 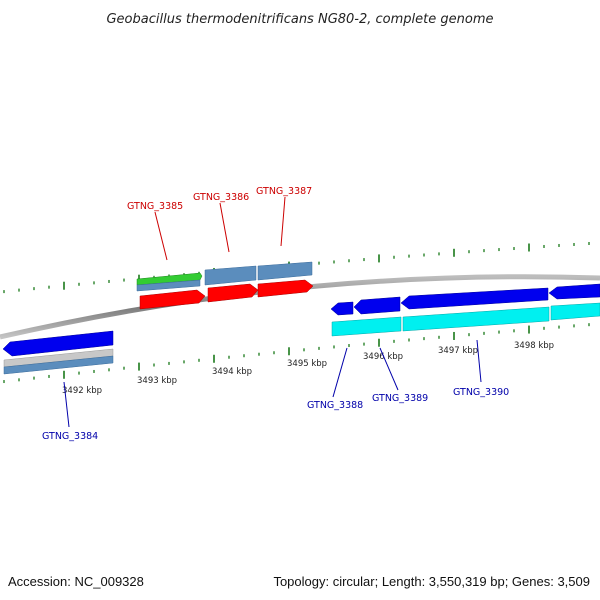 I want to click on reverse-callouts: GTNG_3384 GTNG_3388 GTNG_3389 GTNG_3390, so click(x=275, y=390).